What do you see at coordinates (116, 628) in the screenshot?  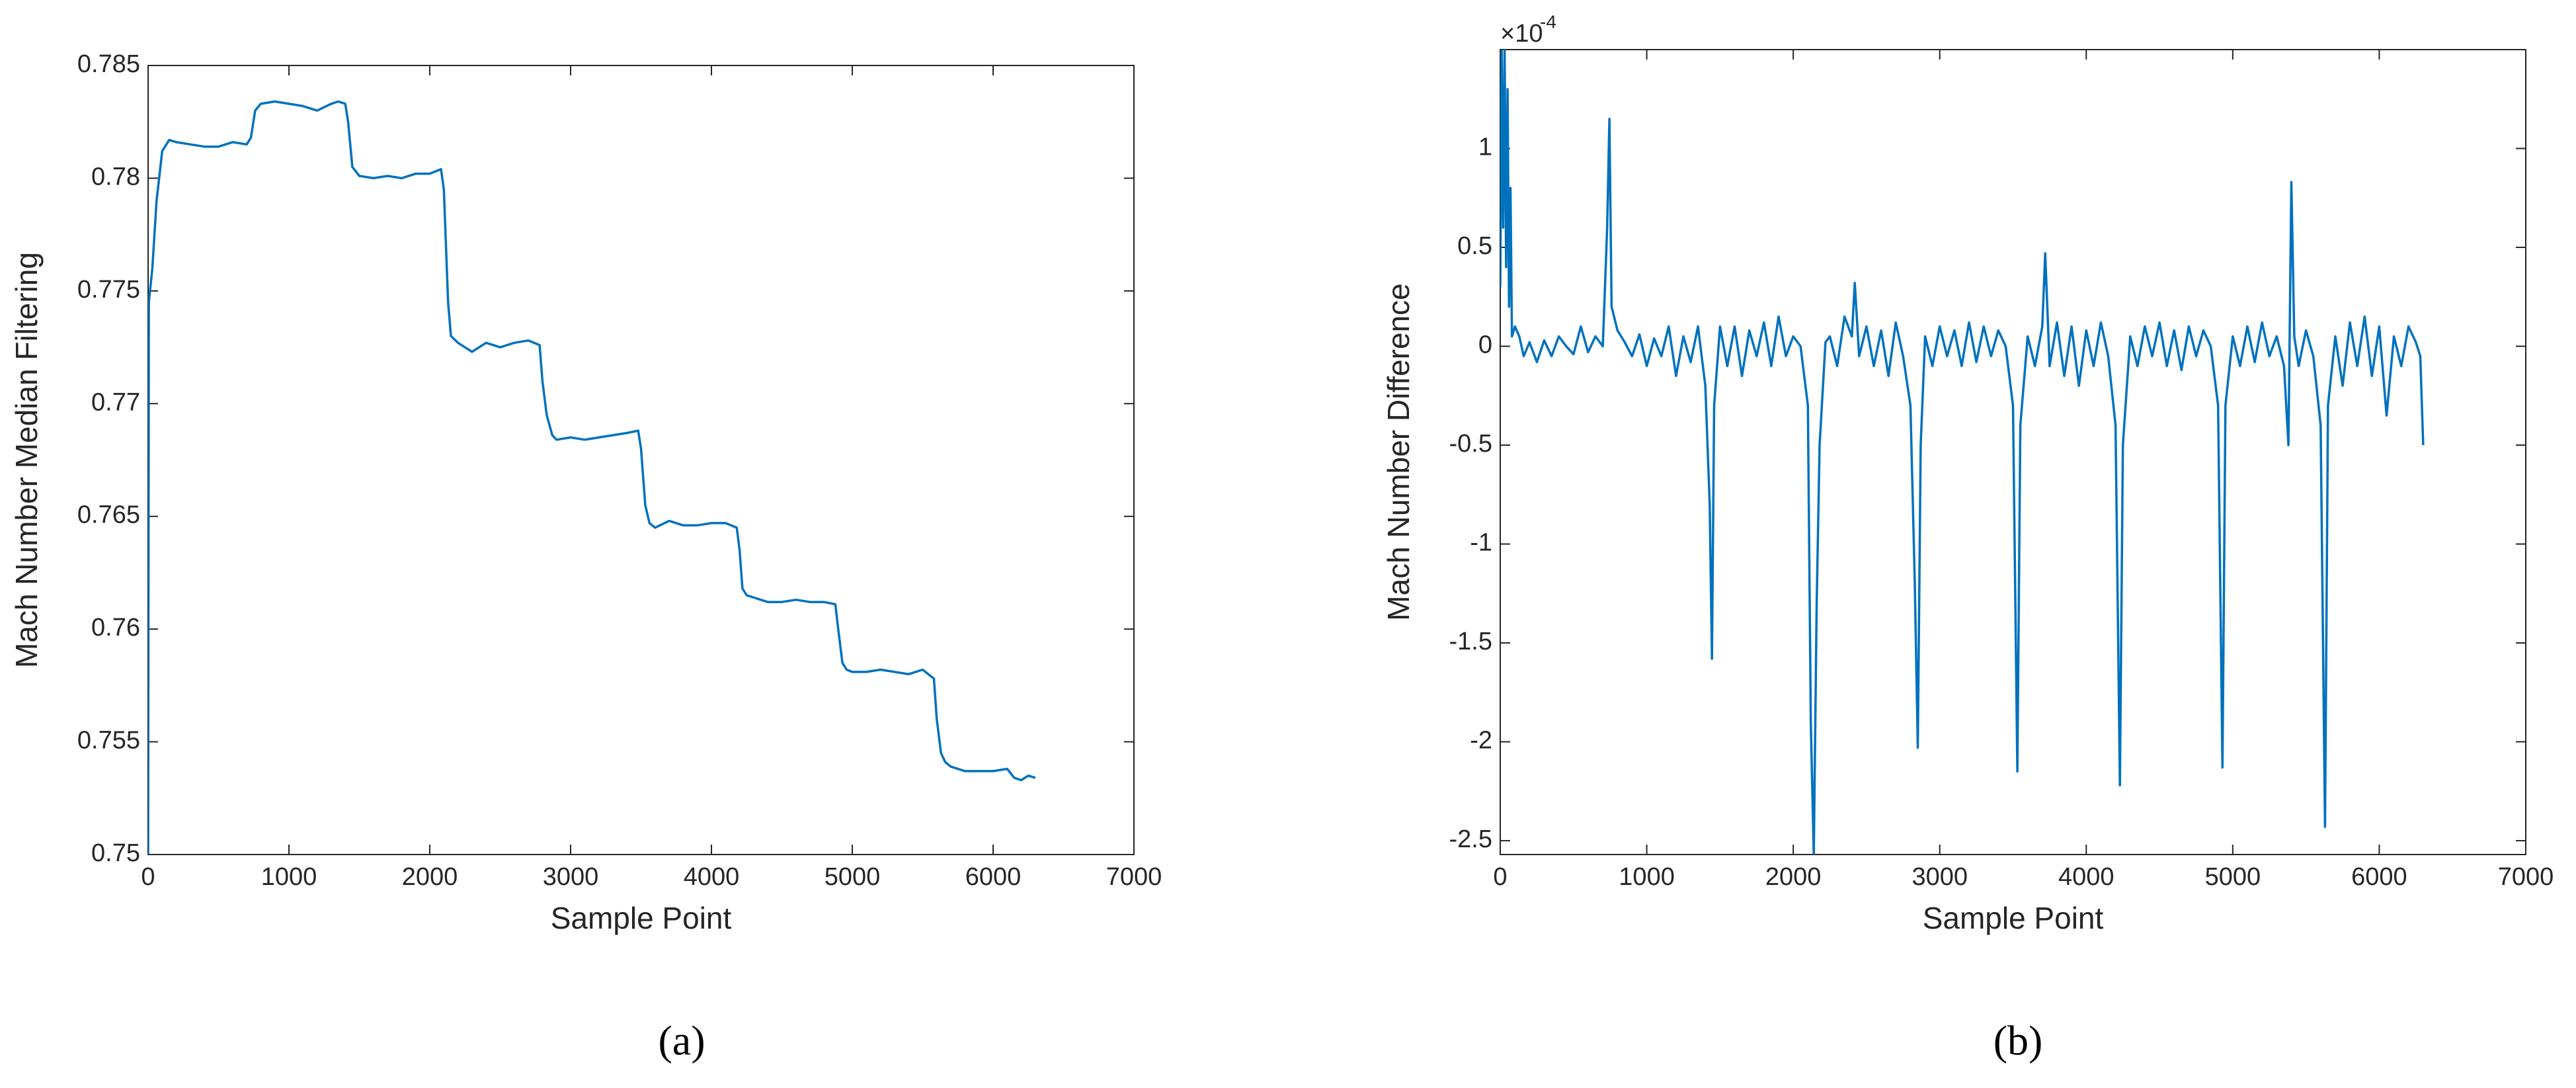 I see `y-tick-label: 0.76` at bounding box center [116, 628].